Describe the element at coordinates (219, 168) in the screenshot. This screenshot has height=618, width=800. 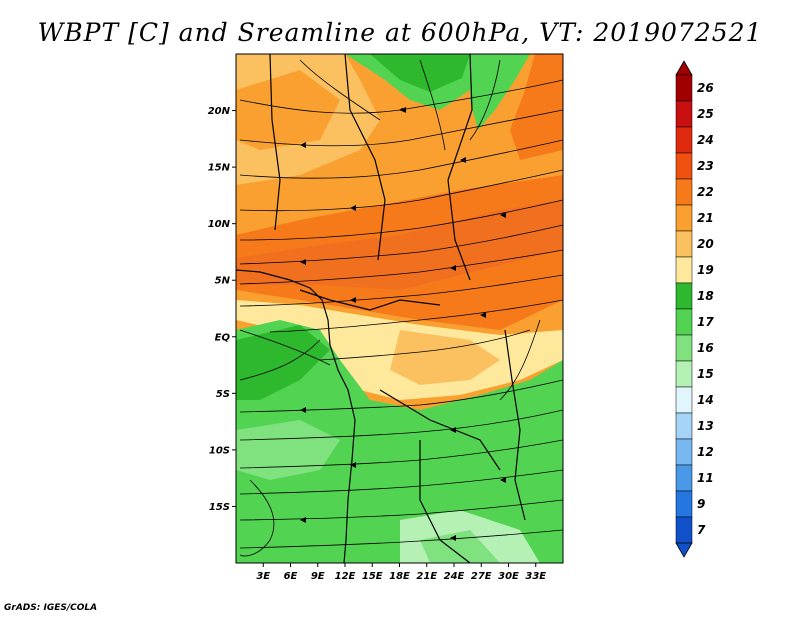
I see `lat-tick-label: 15N` at that location.